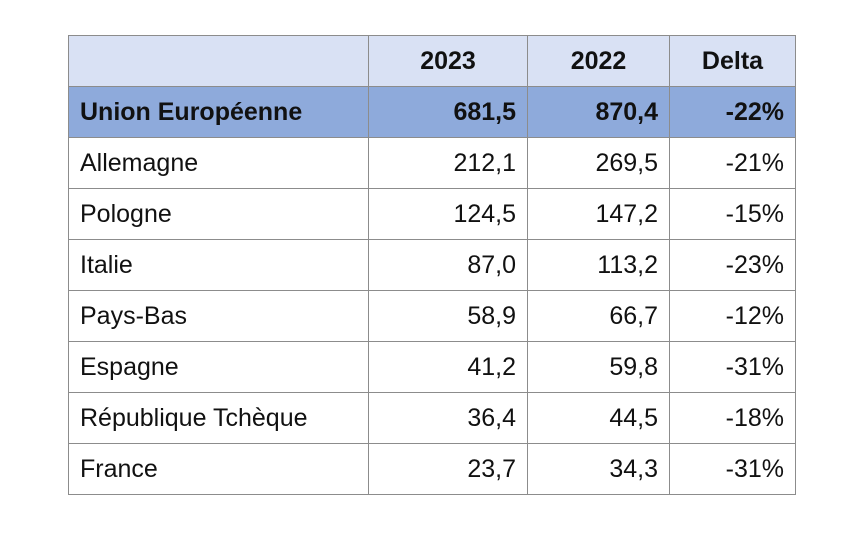  Describe the element at coordinates (448, 214) in the screenshot. I see `value-2023-cell: 124,5` at that location.